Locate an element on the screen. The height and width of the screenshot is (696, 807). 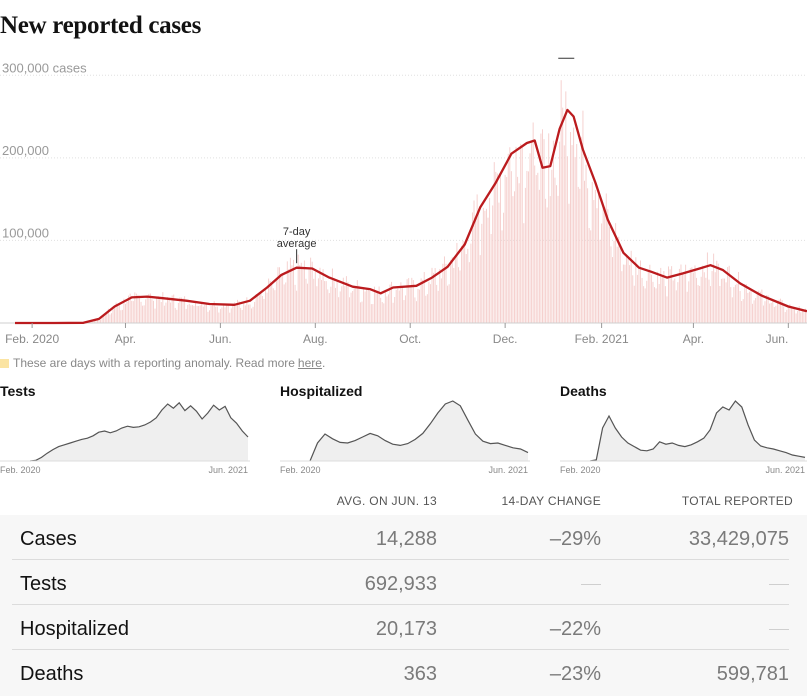
table-row-deaths: Deaths 363 –23% 599,781 is located at coordinates (403, 672).